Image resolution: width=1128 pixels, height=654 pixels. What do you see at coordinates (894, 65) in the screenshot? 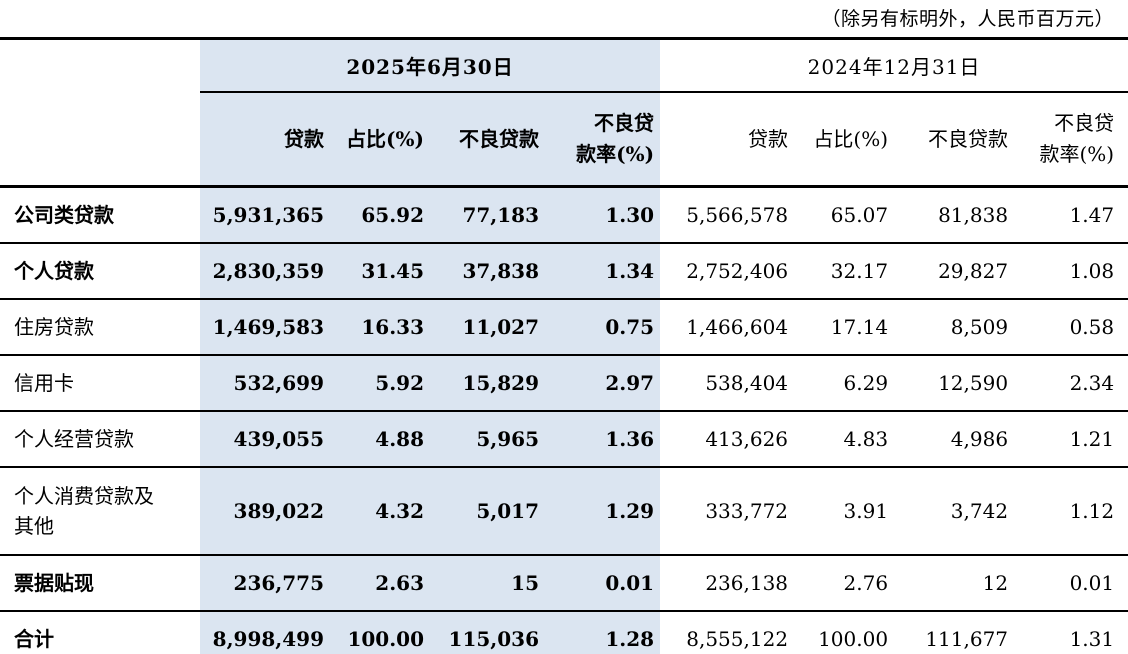
I see `period-2024-header: 2024年12月31日` at bounding box center [894, 65].